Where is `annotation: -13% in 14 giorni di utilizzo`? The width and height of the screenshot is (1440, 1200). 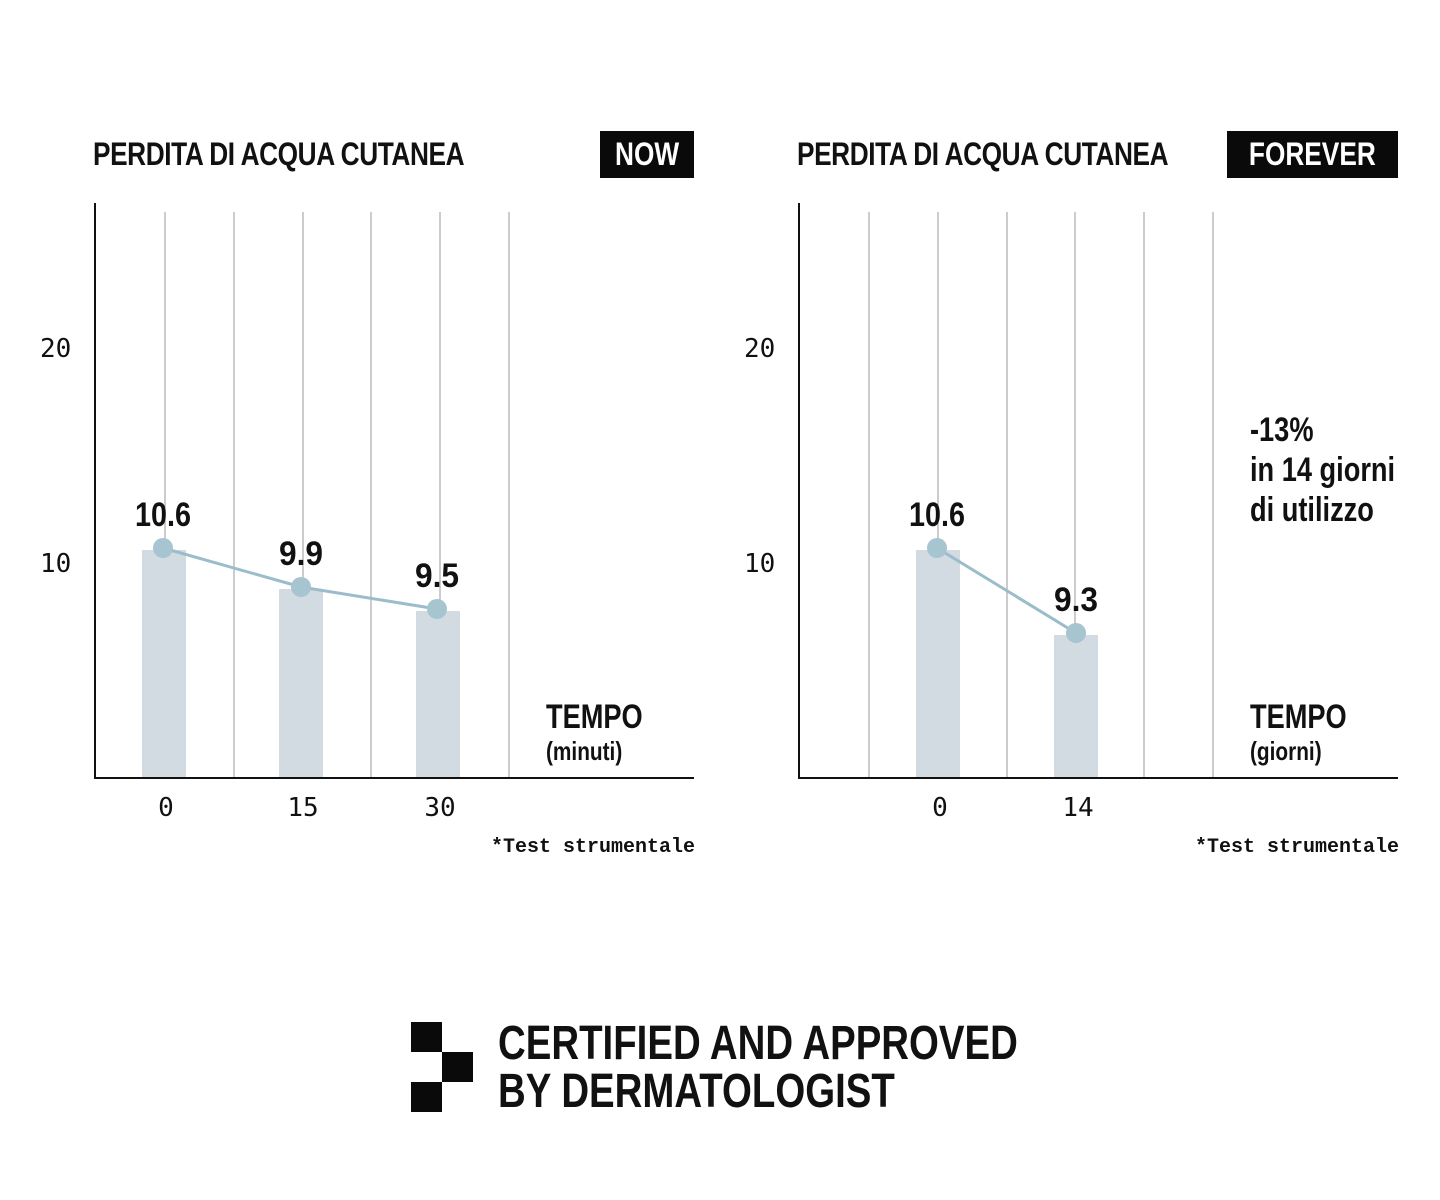
annotation: -13% in 14 giorni di utilizzo is located at coordinates (1322, 470).